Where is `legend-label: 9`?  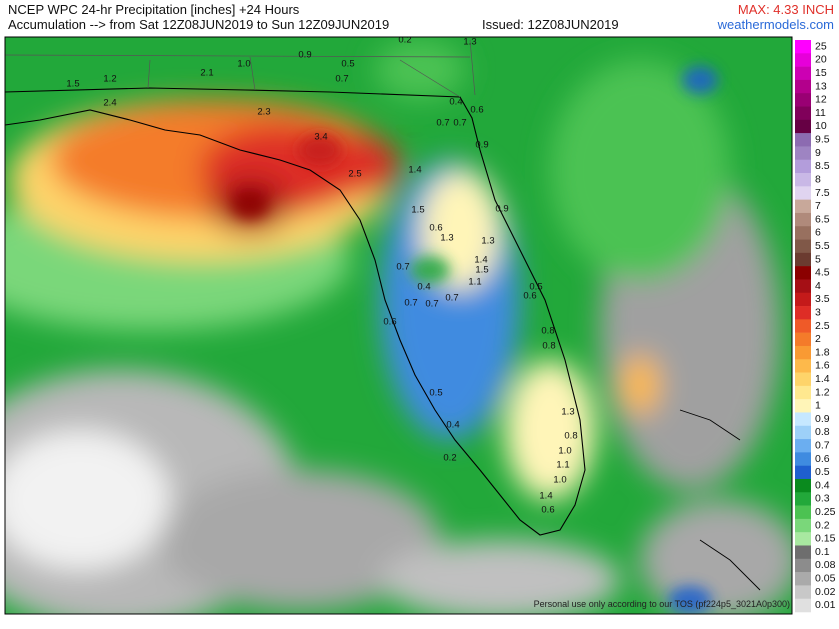 legend-label: 9 is located at coordinates (818, 153).